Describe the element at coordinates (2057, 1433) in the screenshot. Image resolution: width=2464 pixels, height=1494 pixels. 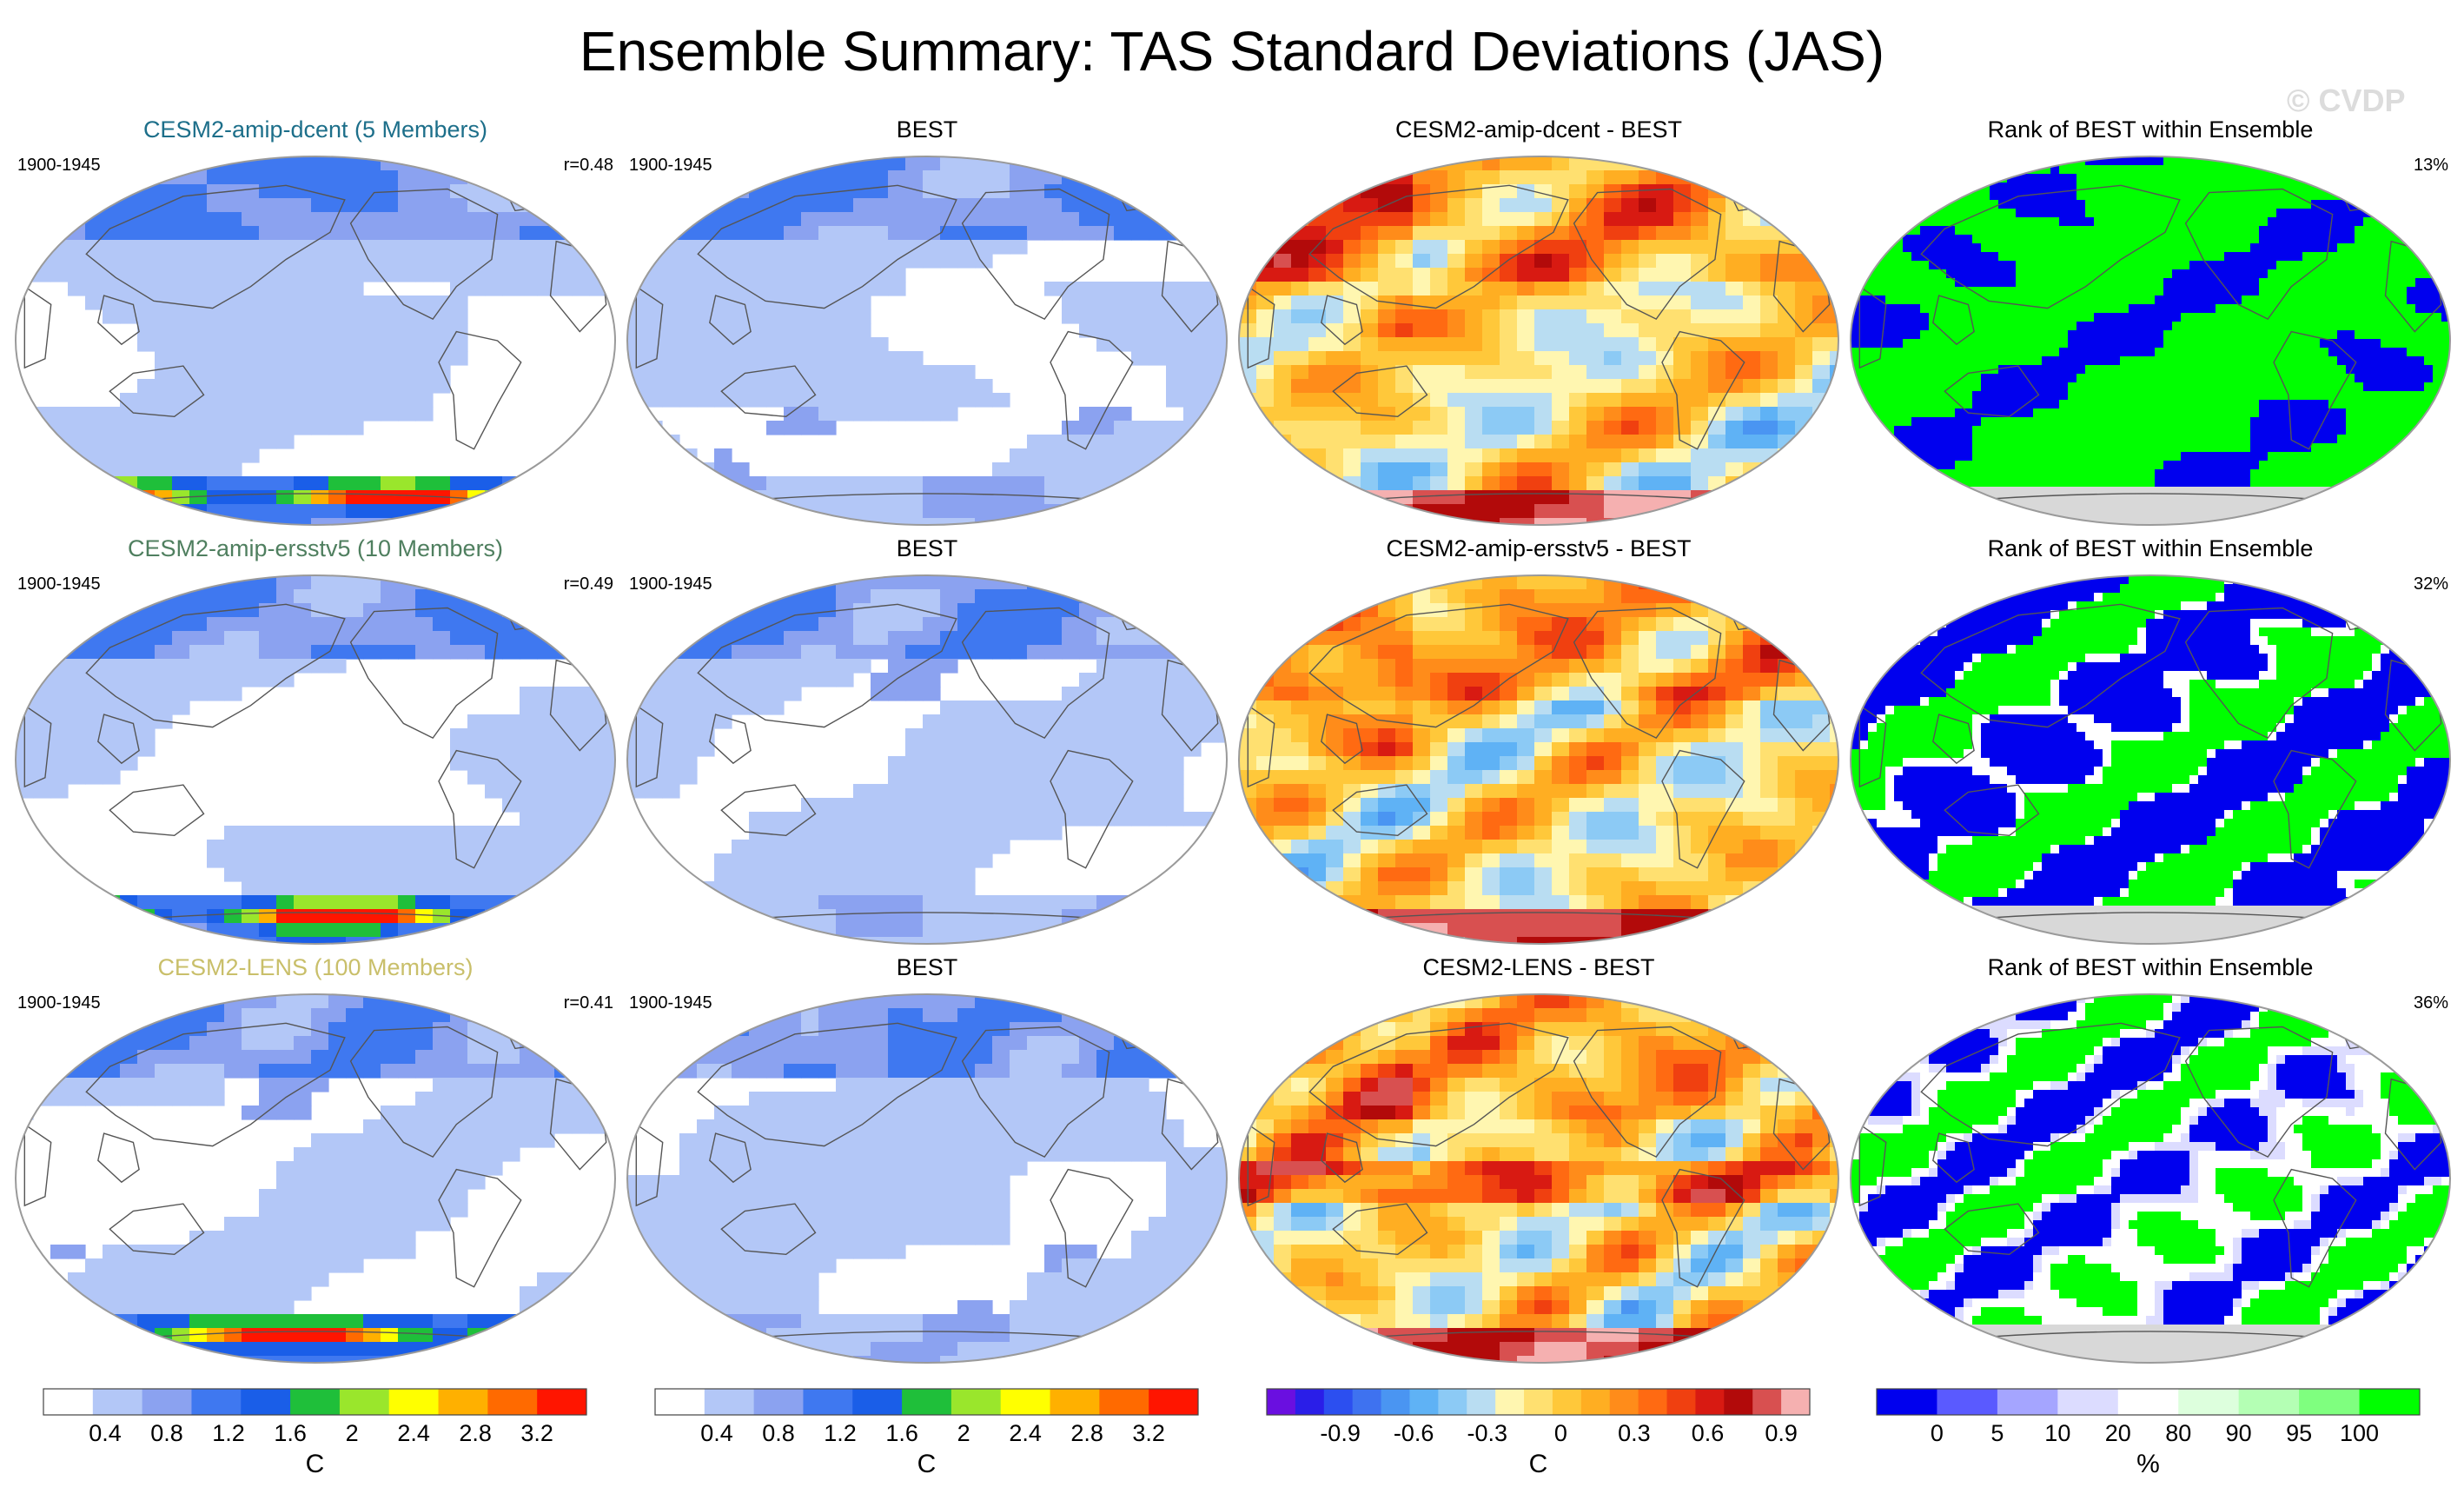
I see `colorbar-tick: 10` at that location.